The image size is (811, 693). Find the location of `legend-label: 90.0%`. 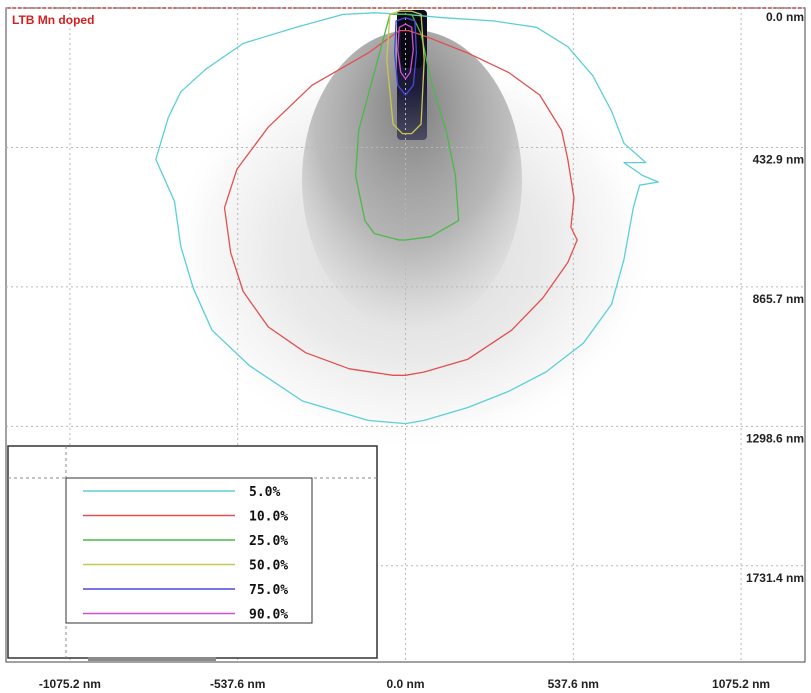

legend-label: 90.0% is located at coordinates (268, 615).